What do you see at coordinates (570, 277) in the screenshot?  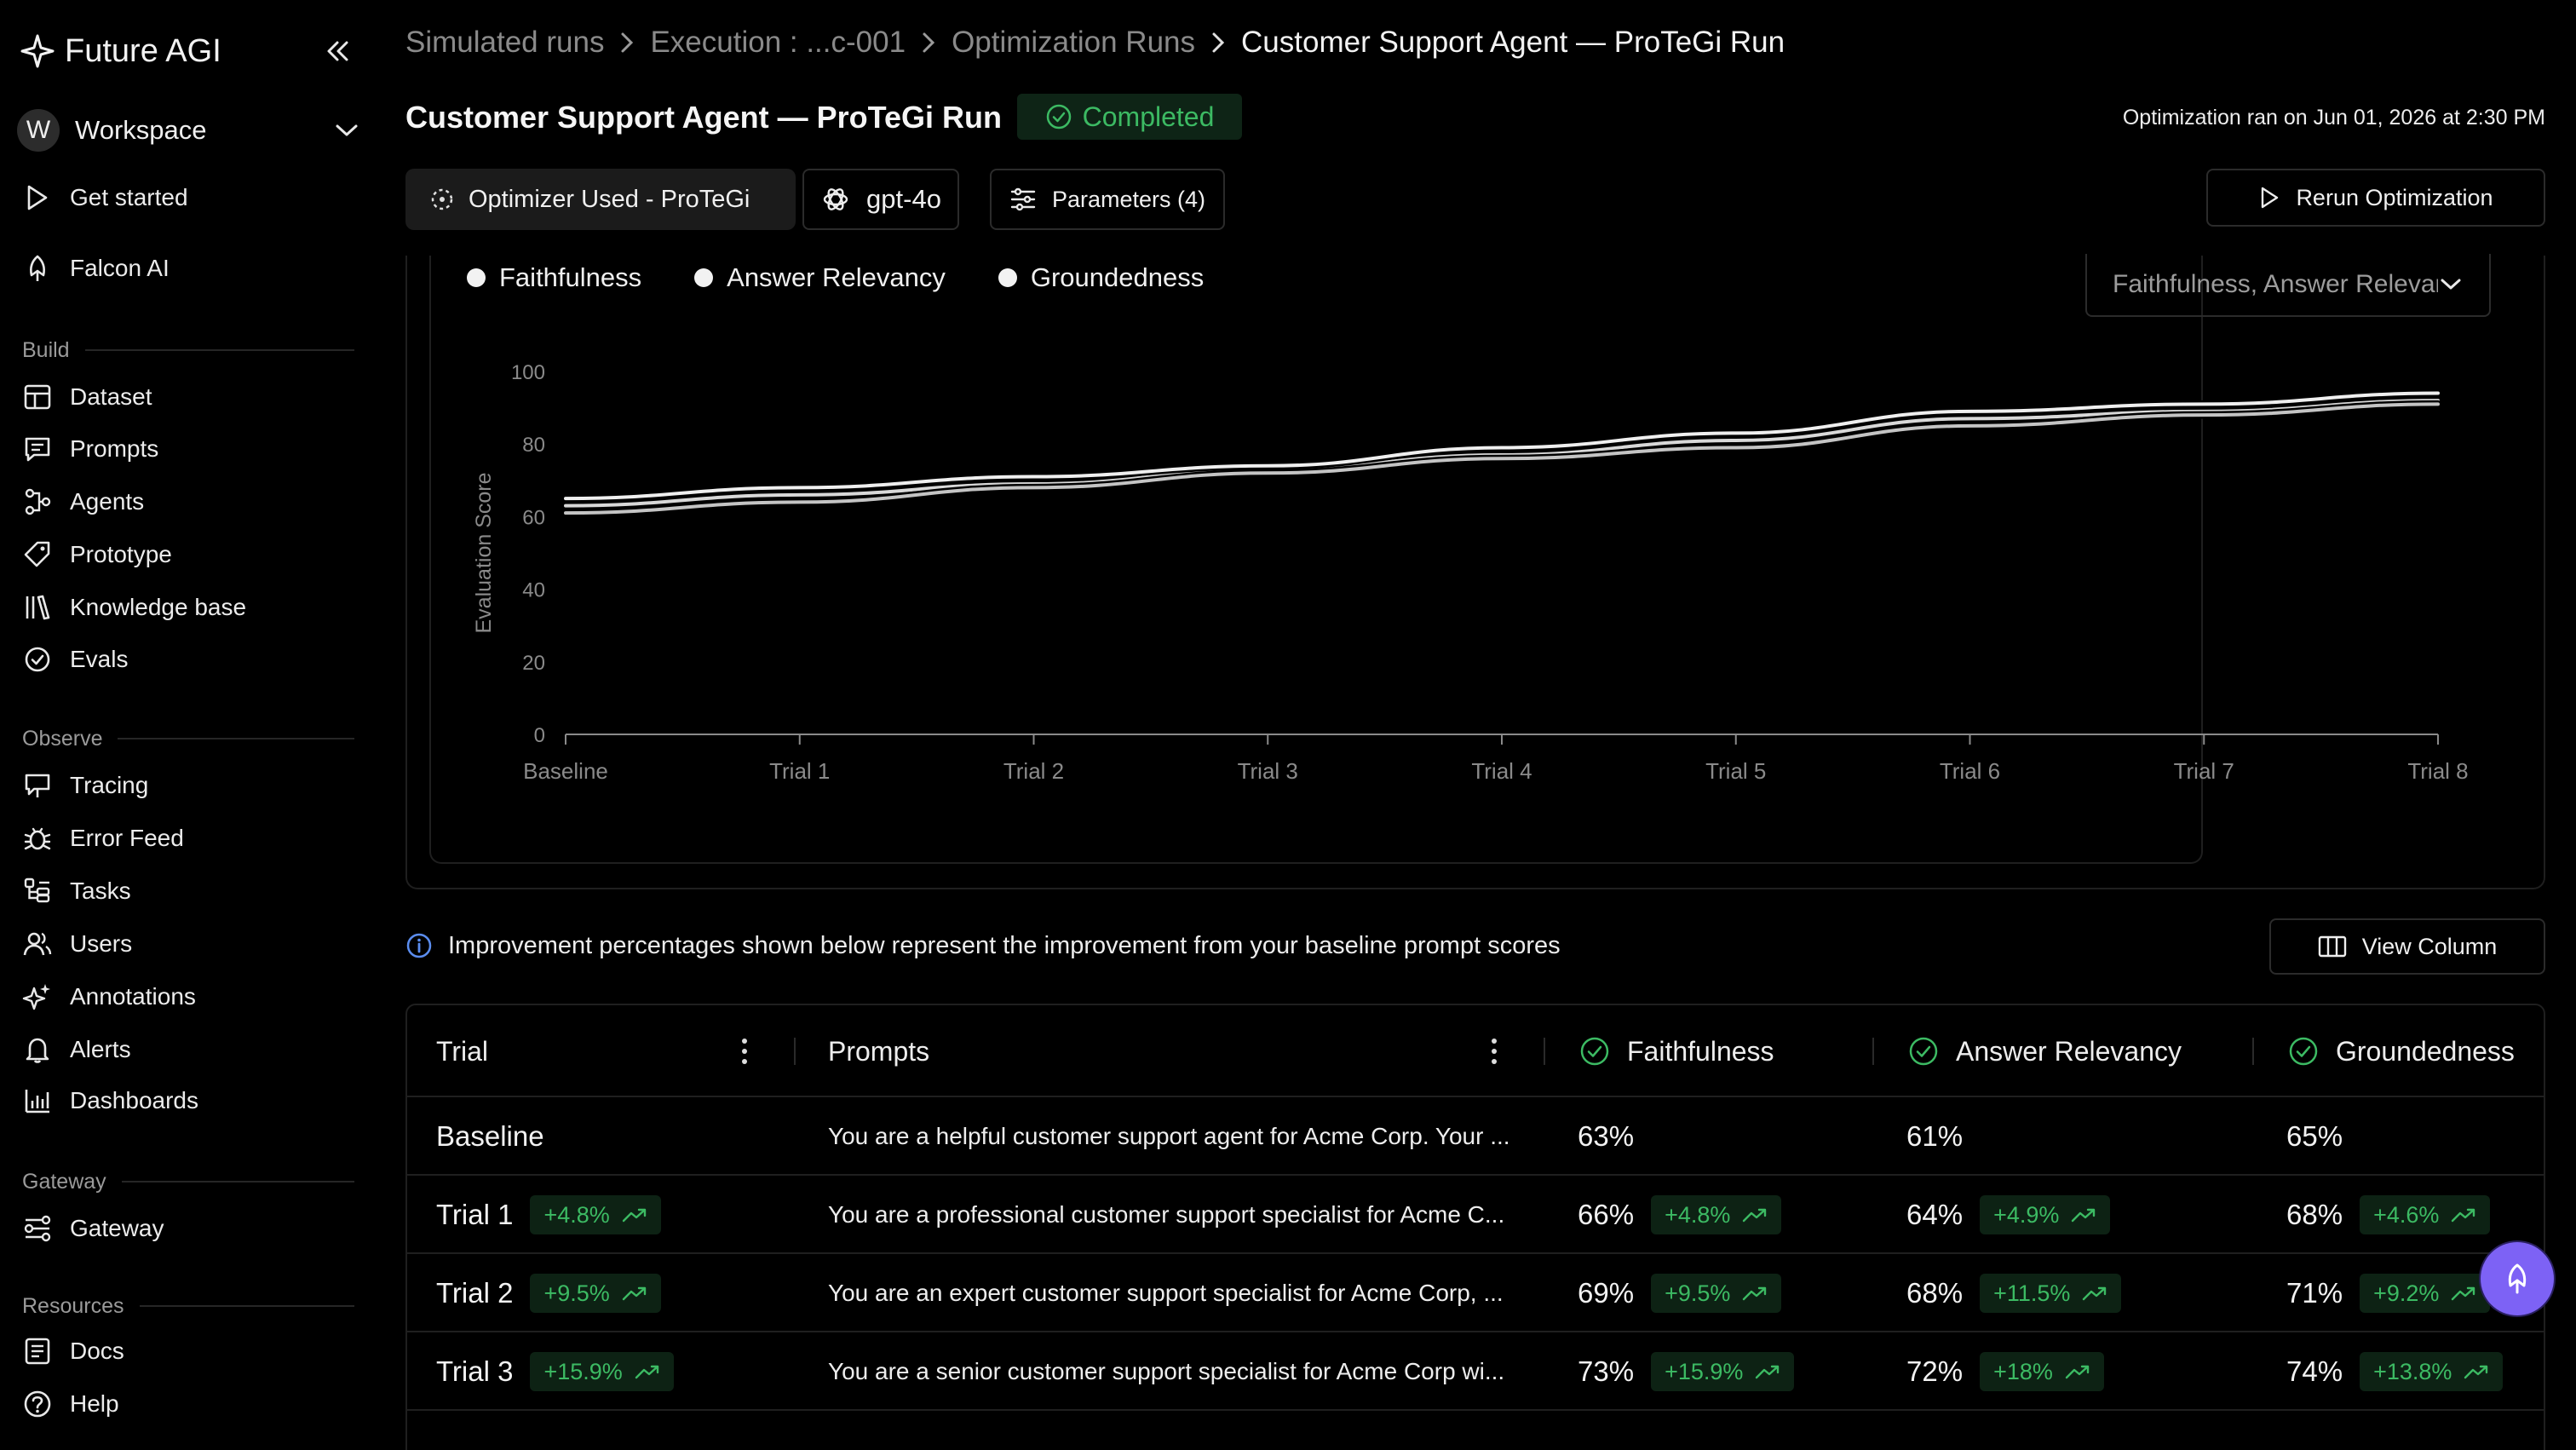 I see `legend-label: Faithfulness` at bounding box center [570, 277].